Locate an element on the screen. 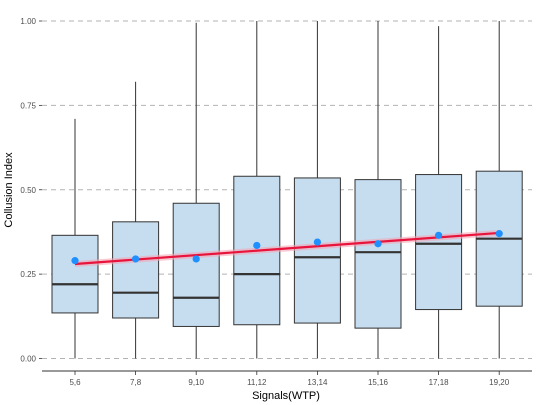 The width and height of the screenshot is (540, 405). trend-line is located at coordinates (287, 248).